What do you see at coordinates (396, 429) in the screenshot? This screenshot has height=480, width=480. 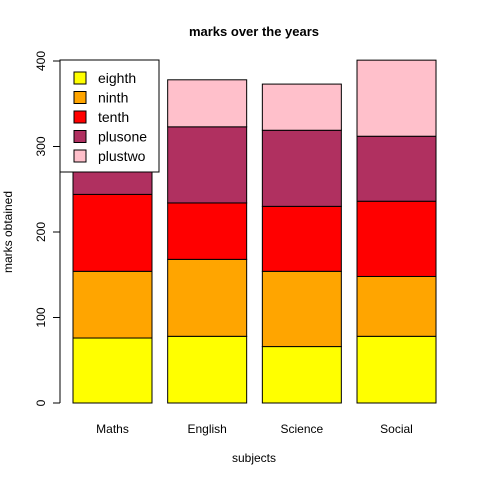 I see `x-tick-label-social: Social` at bounding box center [396, 429].